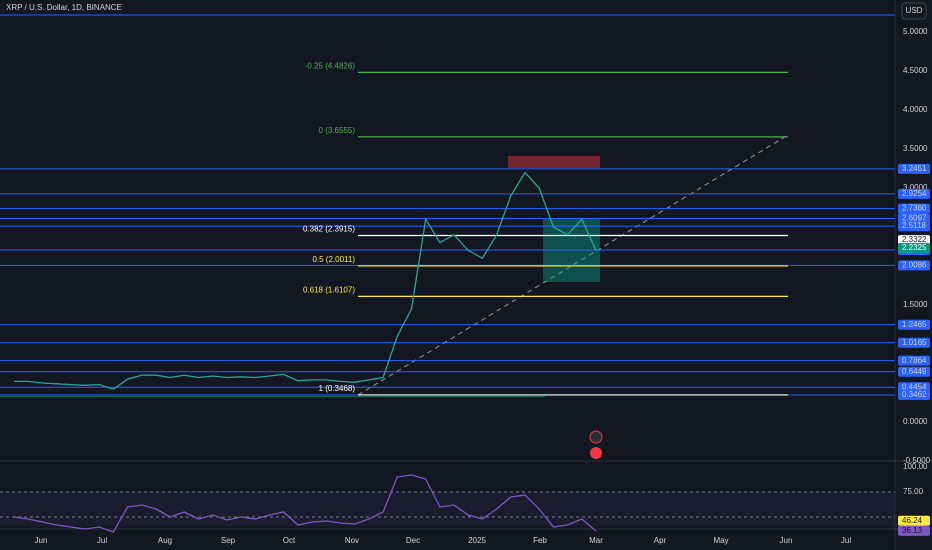 The height and width of the screenshot is (550, 932). I want to click on rsi-band, so click(447, 509).